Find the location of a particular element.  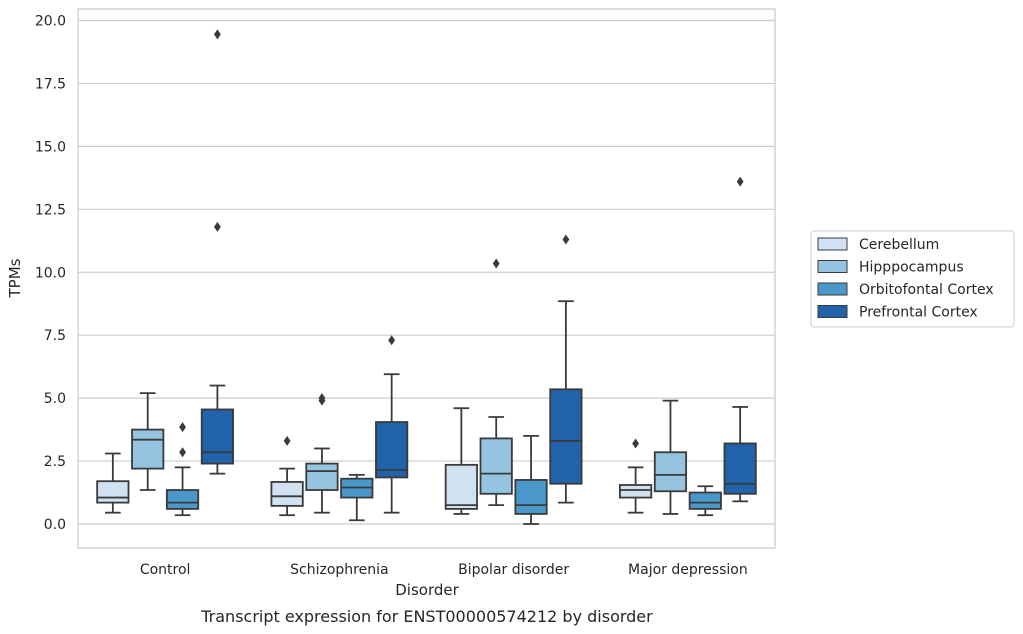

y-tick-label: 20.0 is located at coordinates (50, 22).